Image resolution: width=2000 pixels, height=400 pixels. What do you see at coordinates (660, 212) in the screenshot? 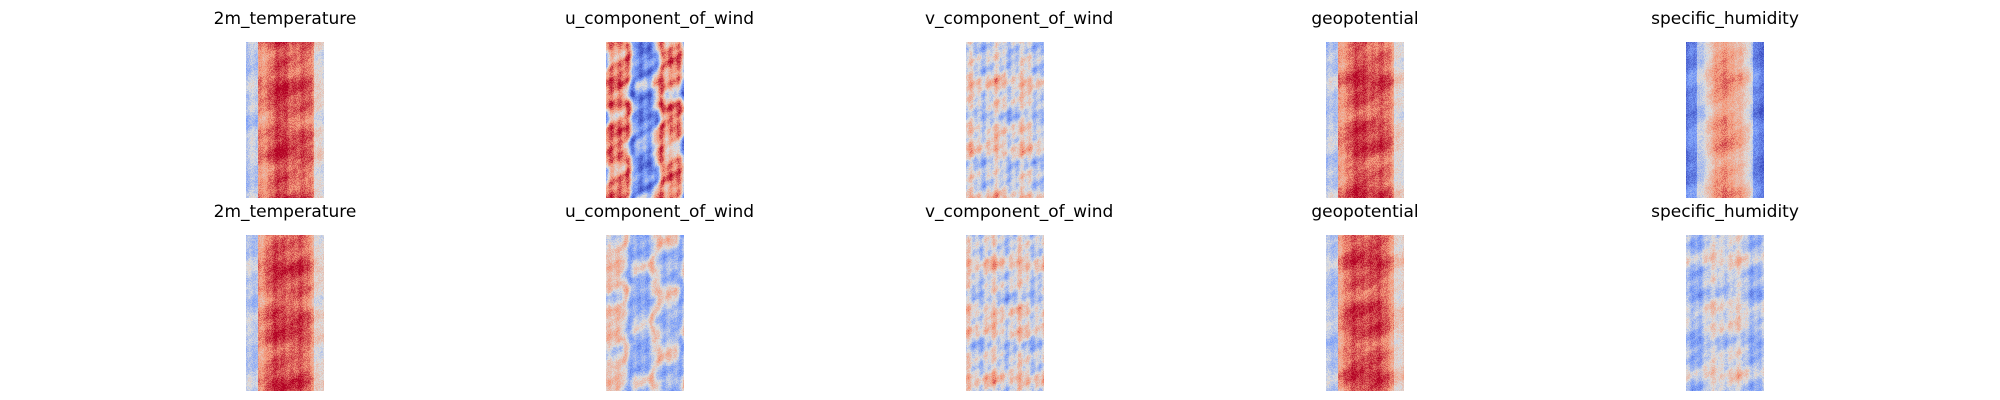
I see `heatmap-title-7: u_component_of_wind` at bounding box center [660, 212].